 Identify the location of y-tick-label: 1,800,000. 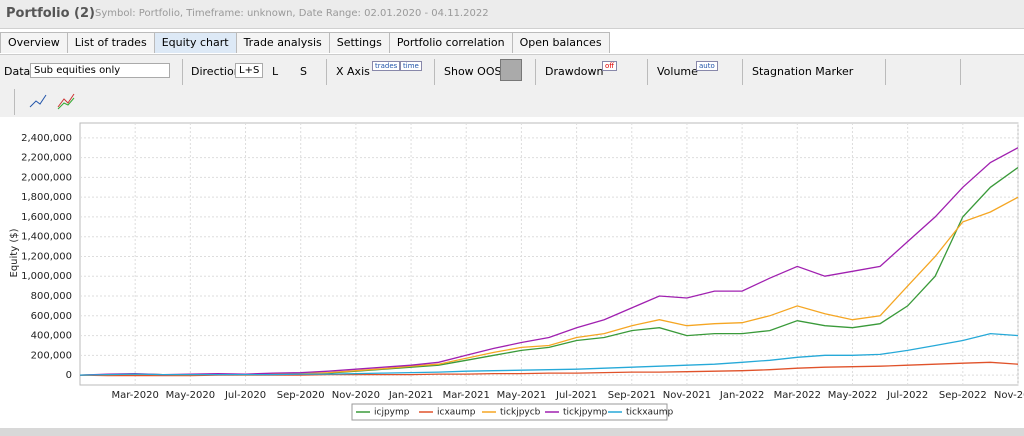
(46, 197).